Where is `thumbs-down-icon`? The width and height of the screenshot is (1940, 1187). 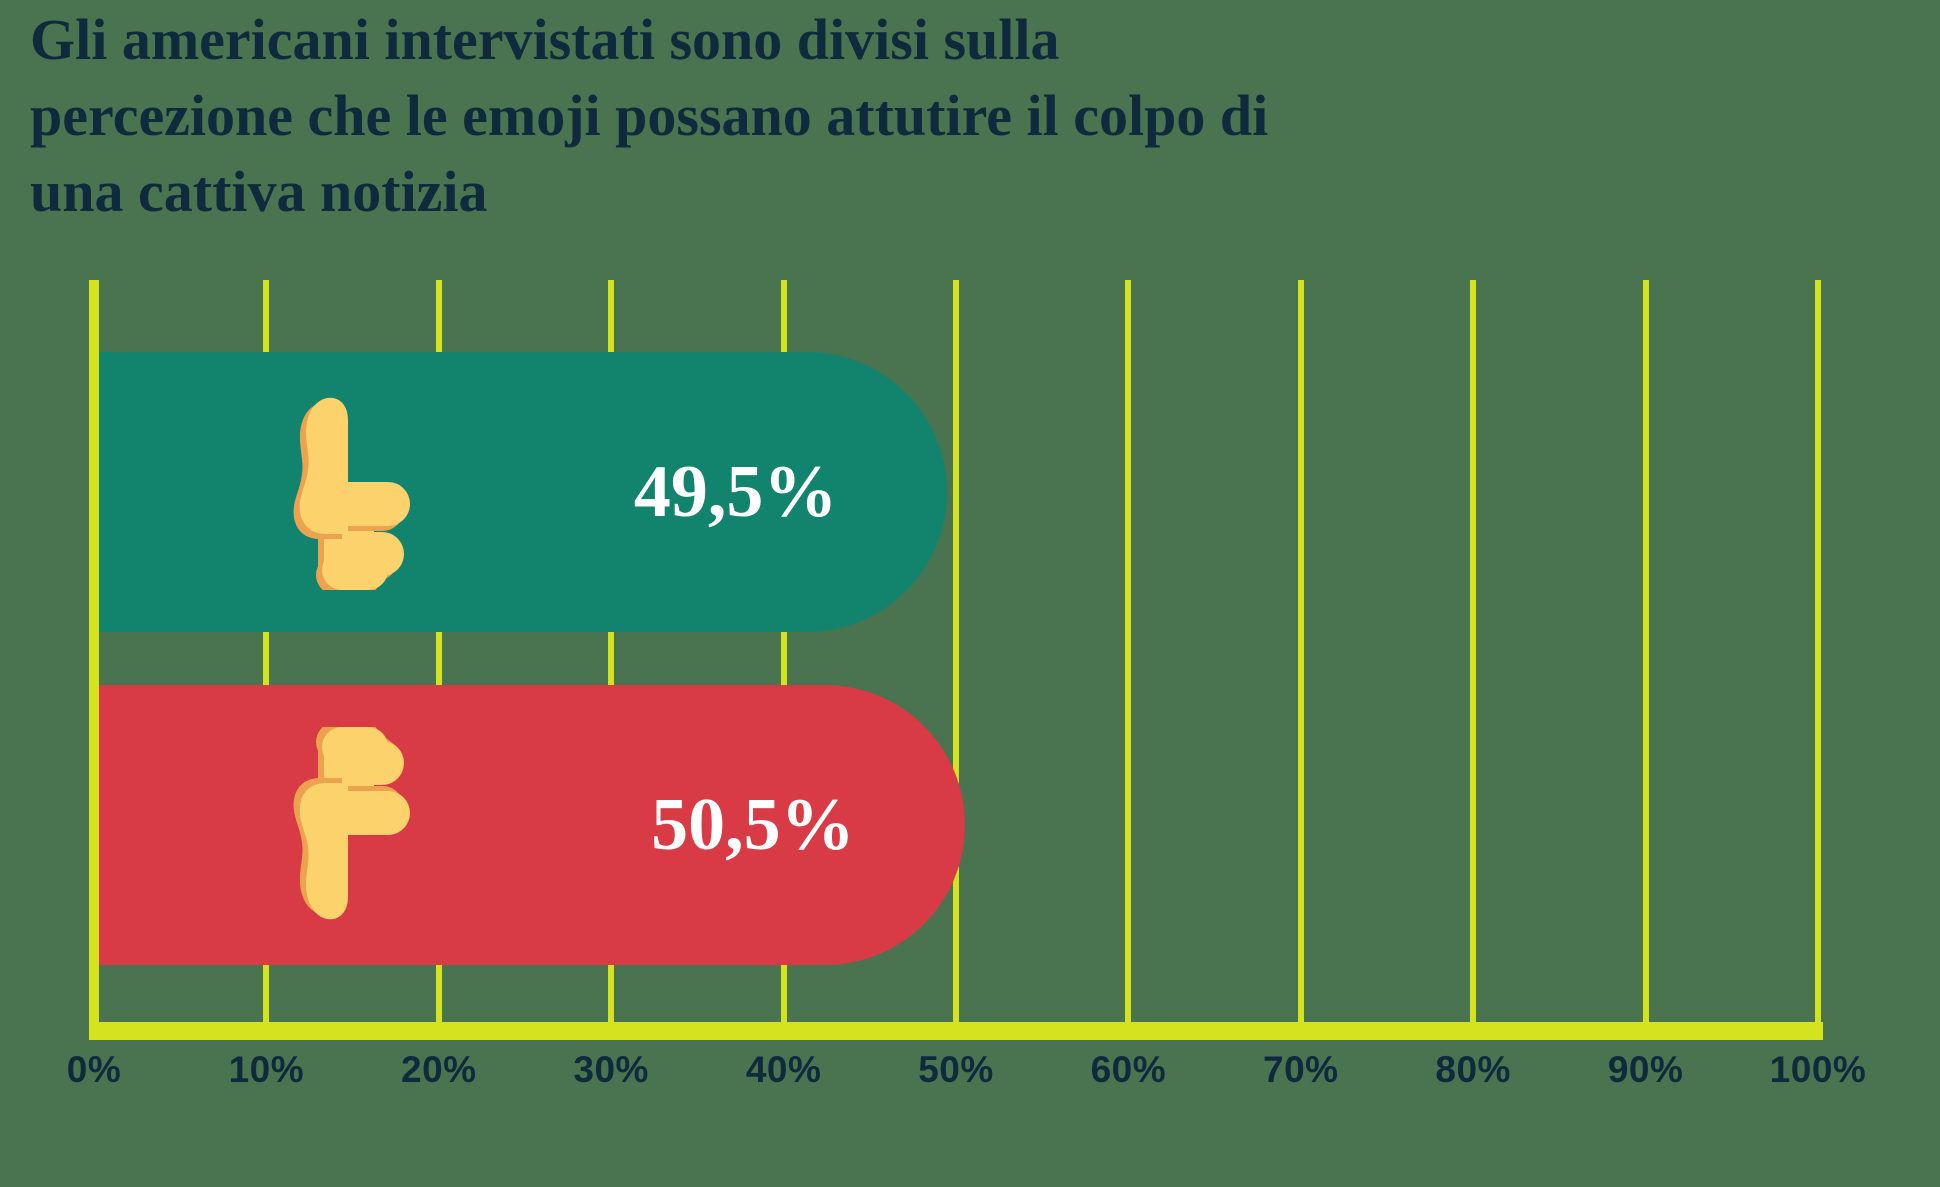 thumbs-down-icon is located at coordinates (351, 823).